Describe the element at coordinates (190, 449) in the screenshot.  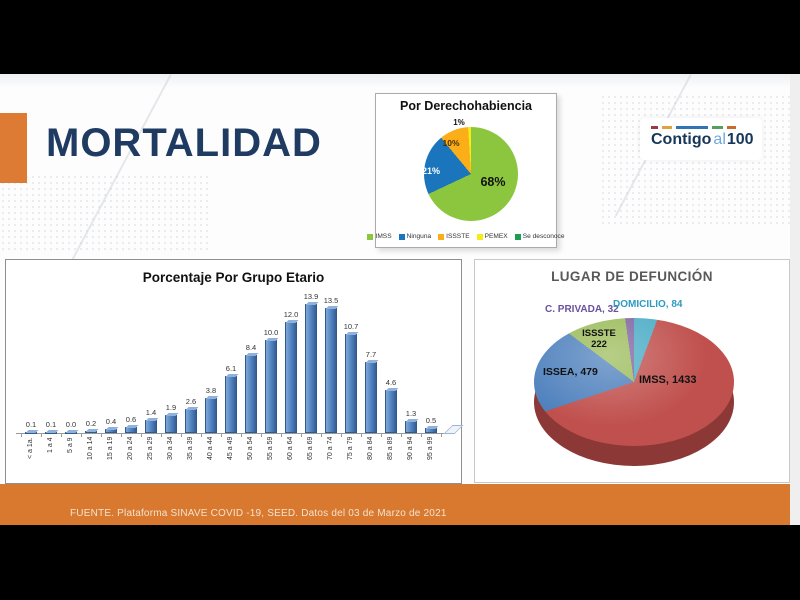
I see `bar-category-label: 35 a 39` at that location.